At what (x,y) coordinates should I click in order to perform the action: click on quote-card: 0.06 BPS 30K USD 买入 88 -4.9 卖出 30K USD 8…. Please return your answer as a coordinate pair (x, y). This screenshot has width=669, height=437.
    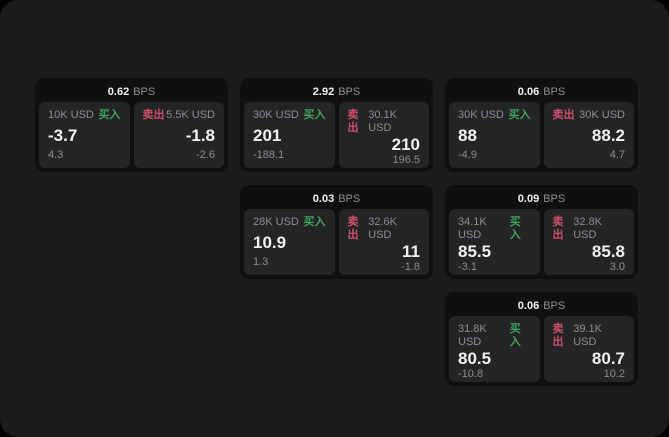
    Looking at the image, I should click on (541, 125).